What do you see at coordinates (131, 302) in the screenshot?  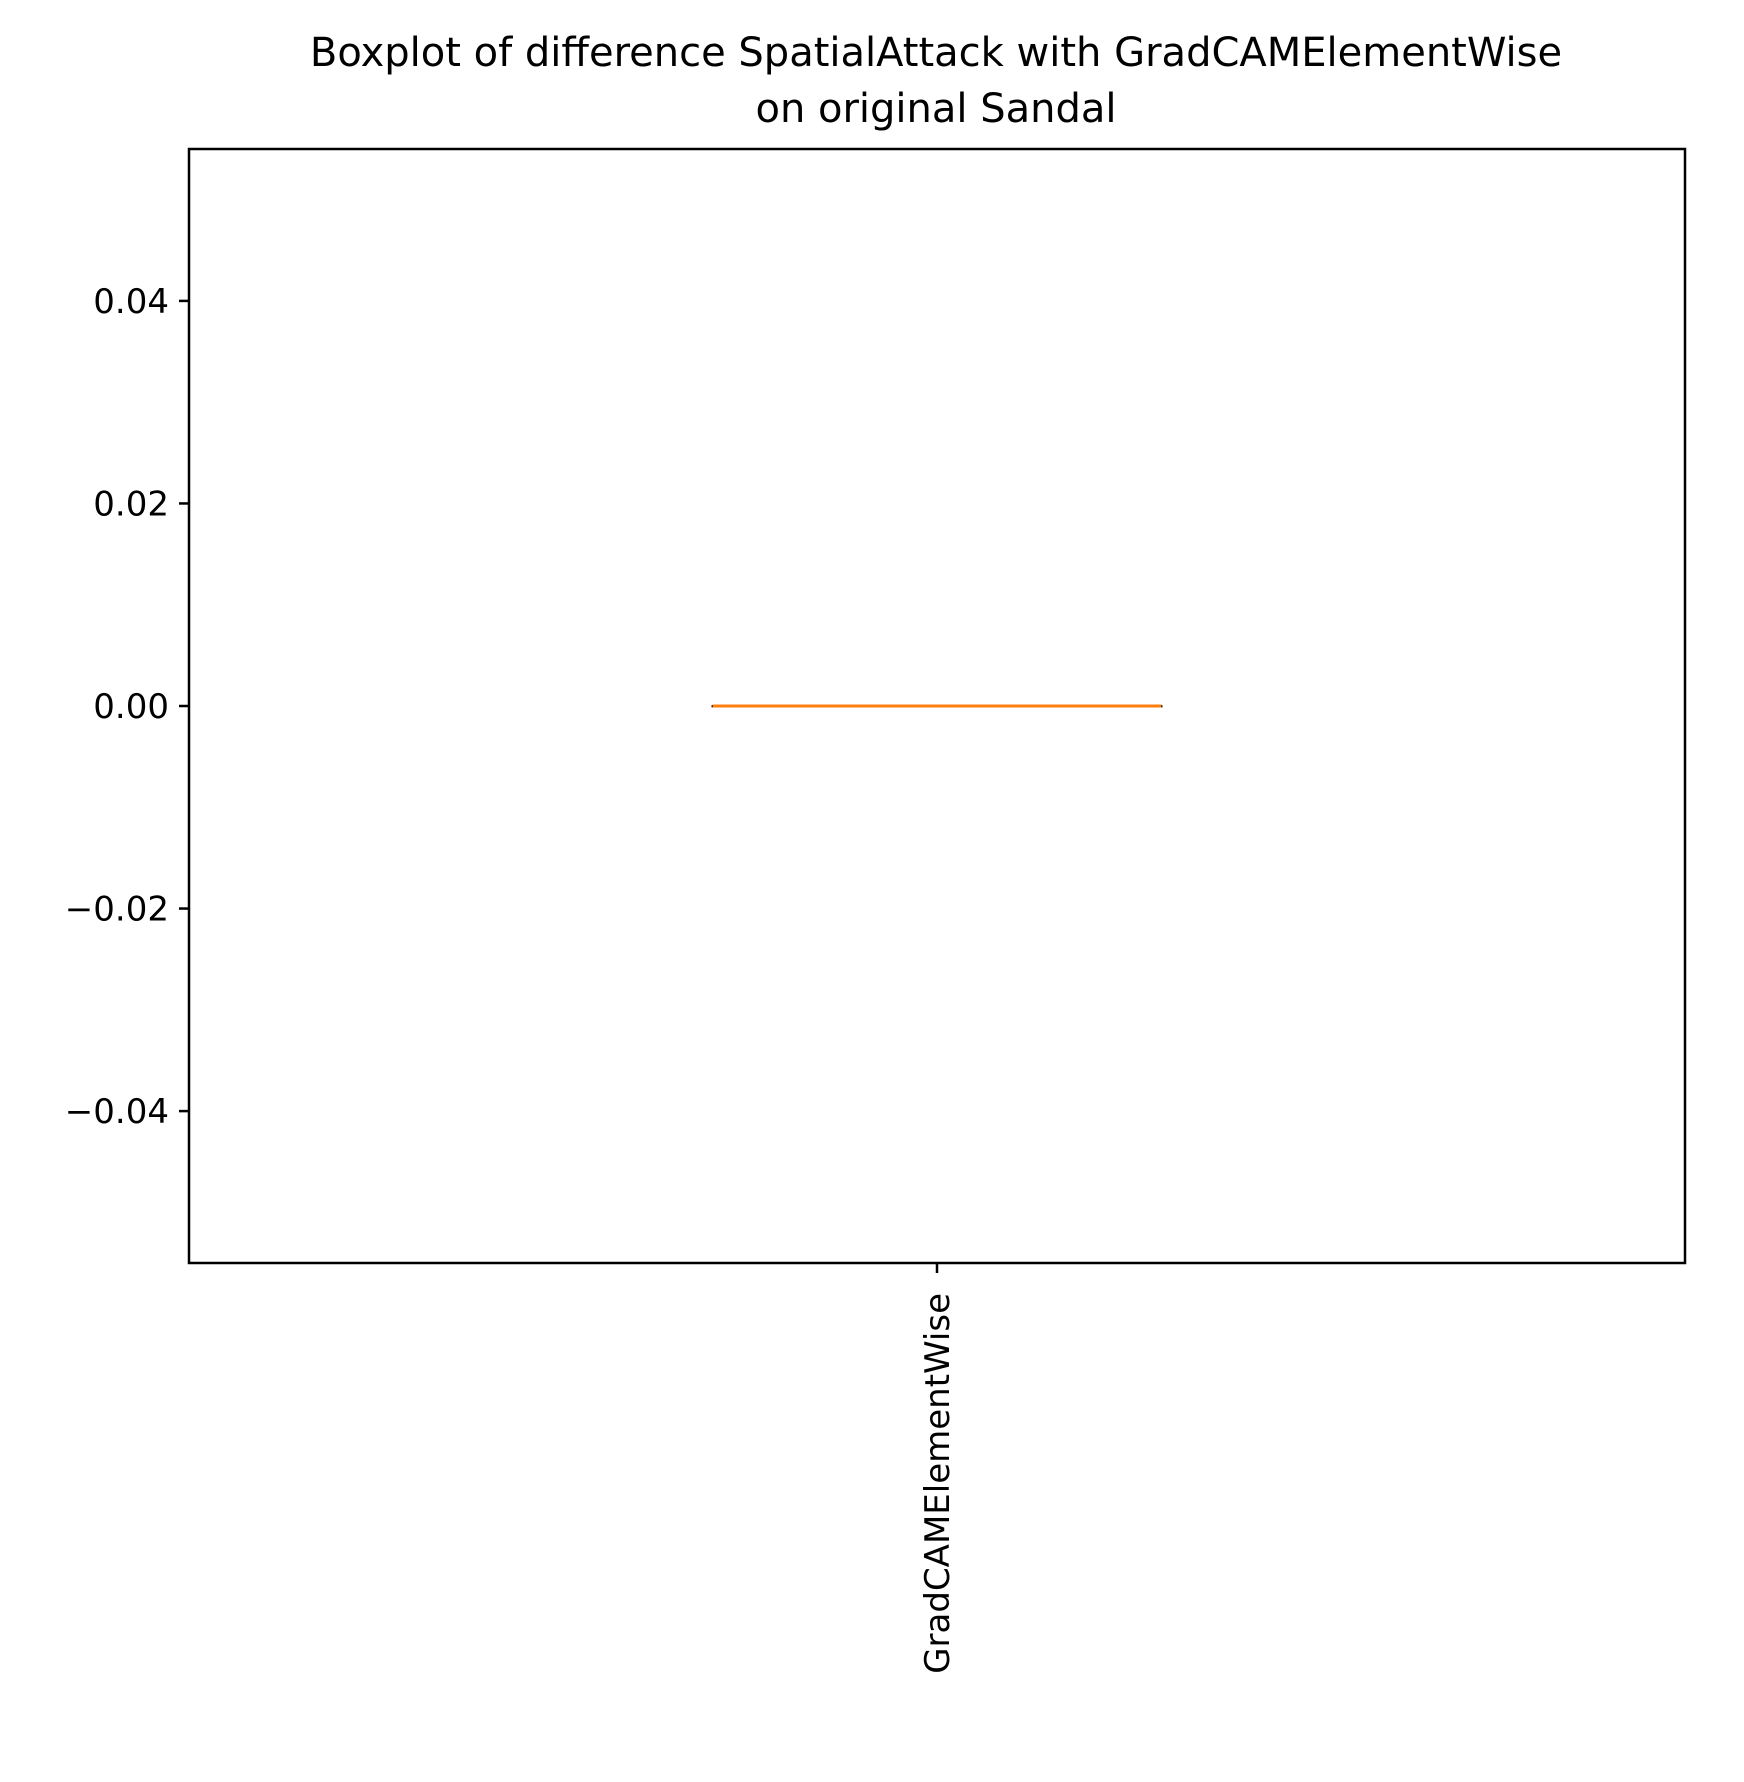 I see `y-tick-label: 0.04` at bounding box center [131, 302].